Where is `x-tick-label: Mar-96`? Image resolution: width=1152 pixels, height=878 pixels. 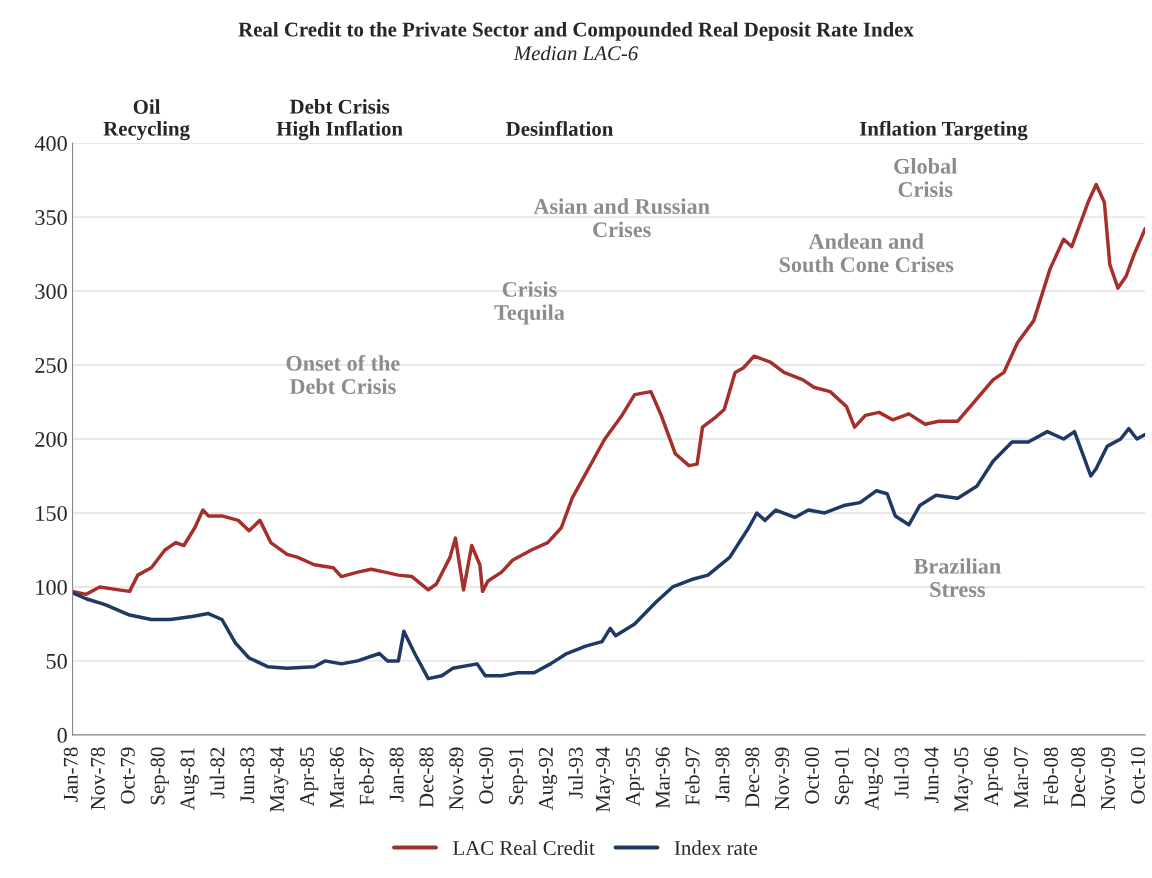 x-tick-label: Mar-96 is located at coordinates (662, 778).